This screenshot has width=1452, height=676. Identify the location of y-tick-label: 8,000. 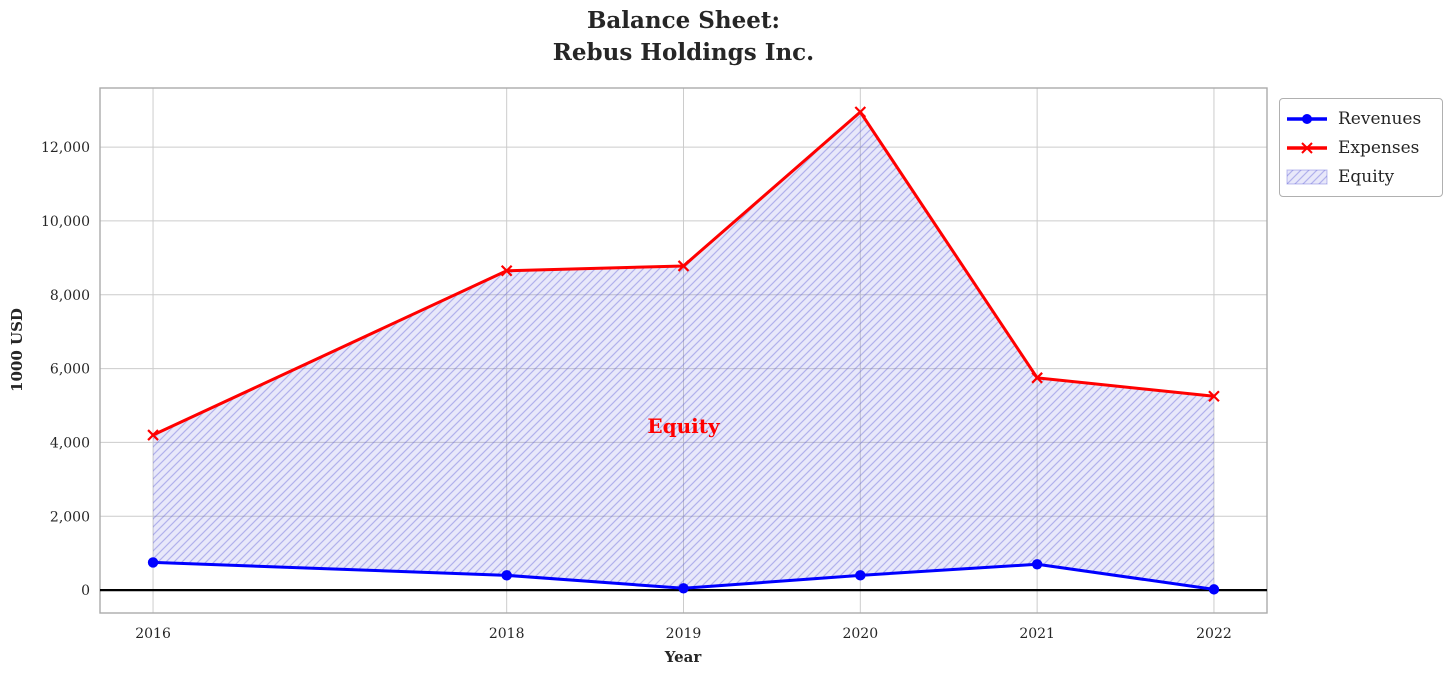
(70, 296).